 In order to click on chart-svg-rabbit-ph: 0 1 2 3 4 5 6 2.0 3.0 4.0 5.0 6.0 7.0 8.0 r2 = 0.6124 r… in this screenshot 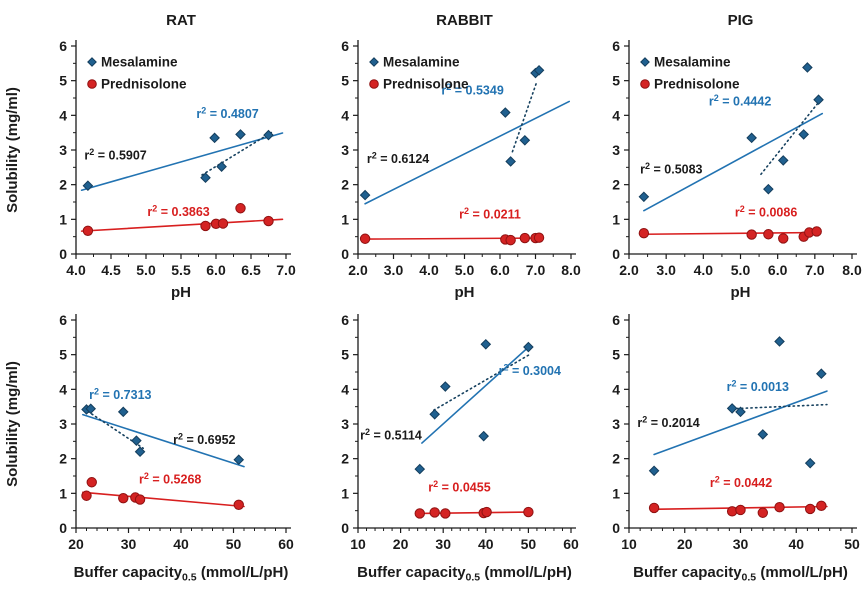, I will do `click(461, 156)`.